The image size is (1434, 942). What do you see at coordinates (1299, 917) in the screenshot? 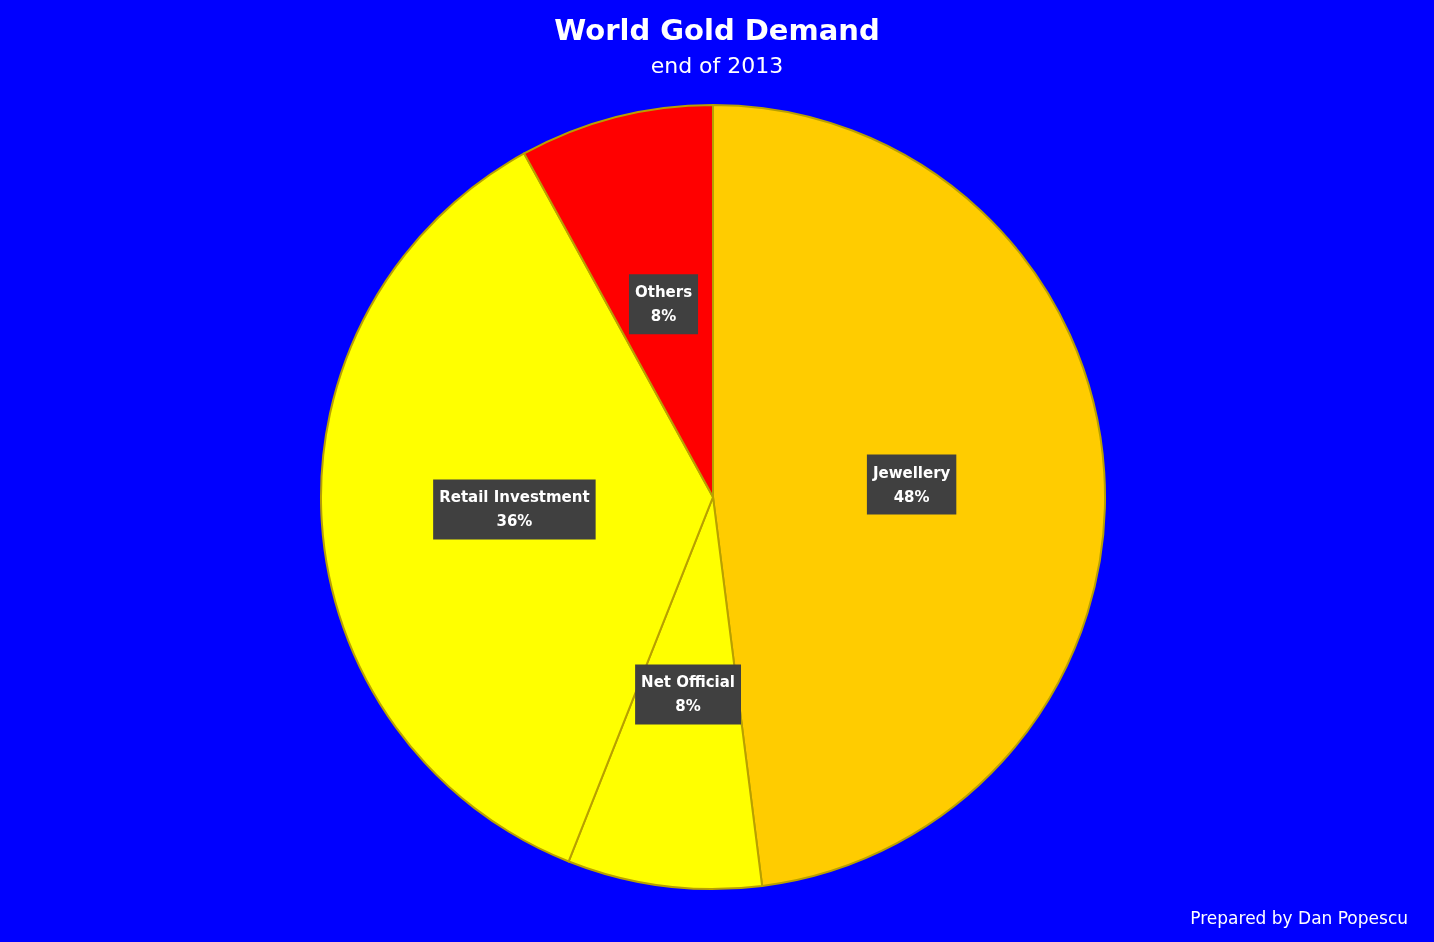
I see `text: Prepared by Dan Popescu` at bounding box center [1299, 917].